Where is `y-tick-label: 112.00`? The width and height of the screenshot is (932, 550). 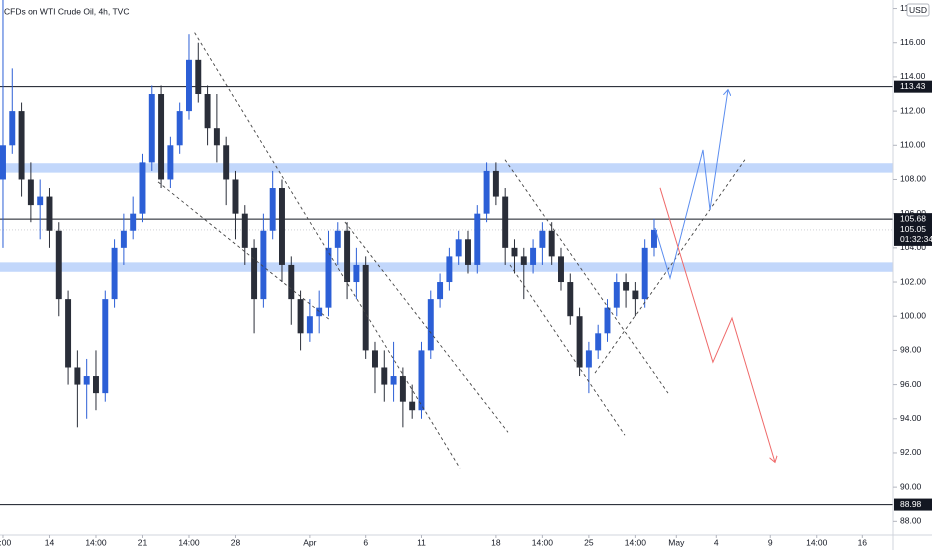
y-tick-label: 112.00 is located at coordinates (913, 110).